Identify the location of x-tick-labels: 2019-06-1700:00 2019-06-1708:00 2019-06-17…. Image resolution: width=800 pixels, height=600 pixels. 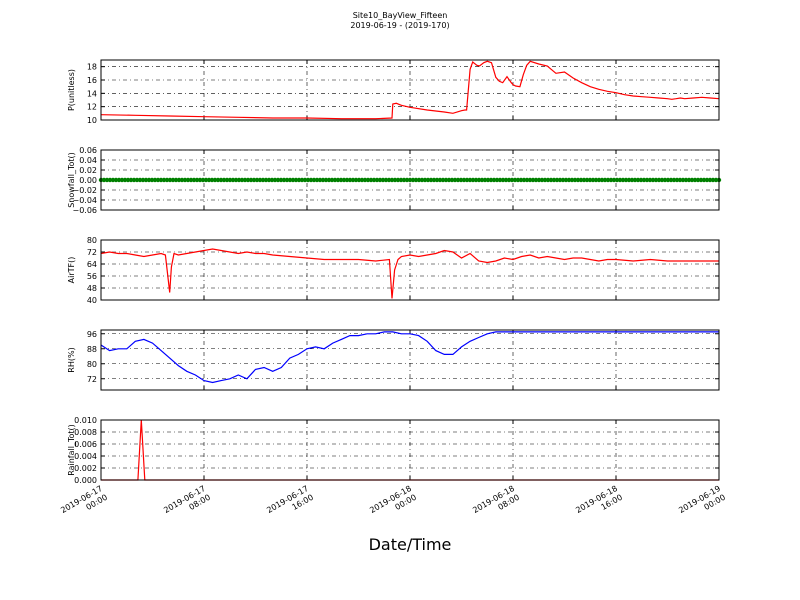
(393, 504).